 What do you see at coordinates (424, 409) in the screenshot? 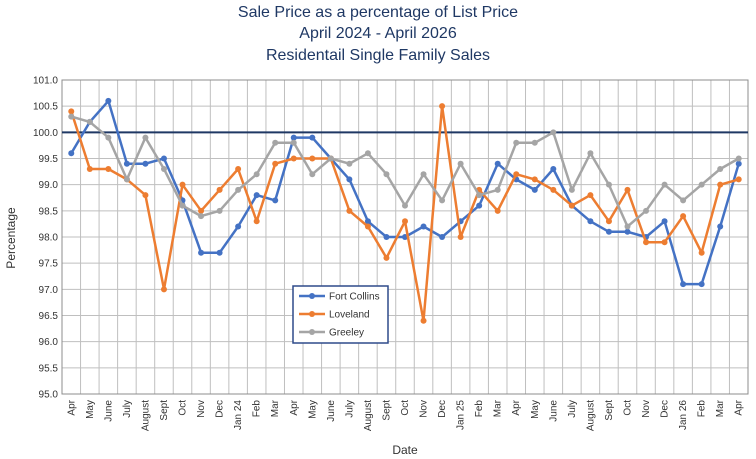
I see `x-tick-label: Nov` at bounding box center [424, 409].